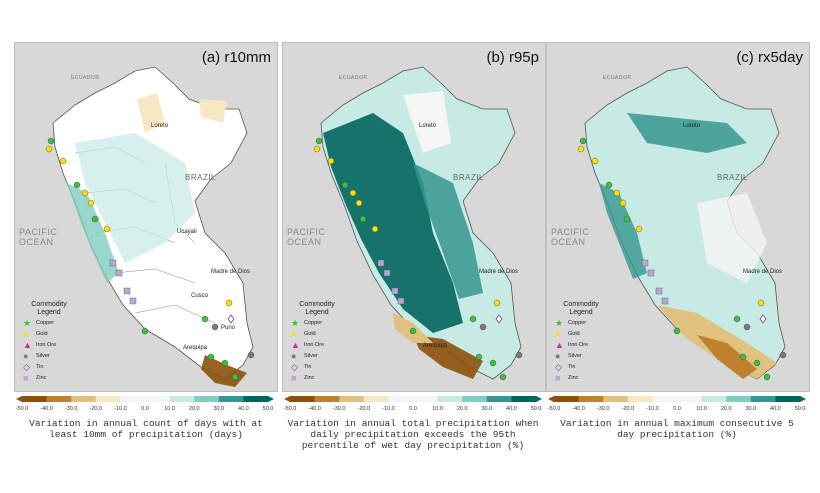 This screenshot has height=493, width=820. I want to click on panel-title: (c) rx5day, so click(769, 57).